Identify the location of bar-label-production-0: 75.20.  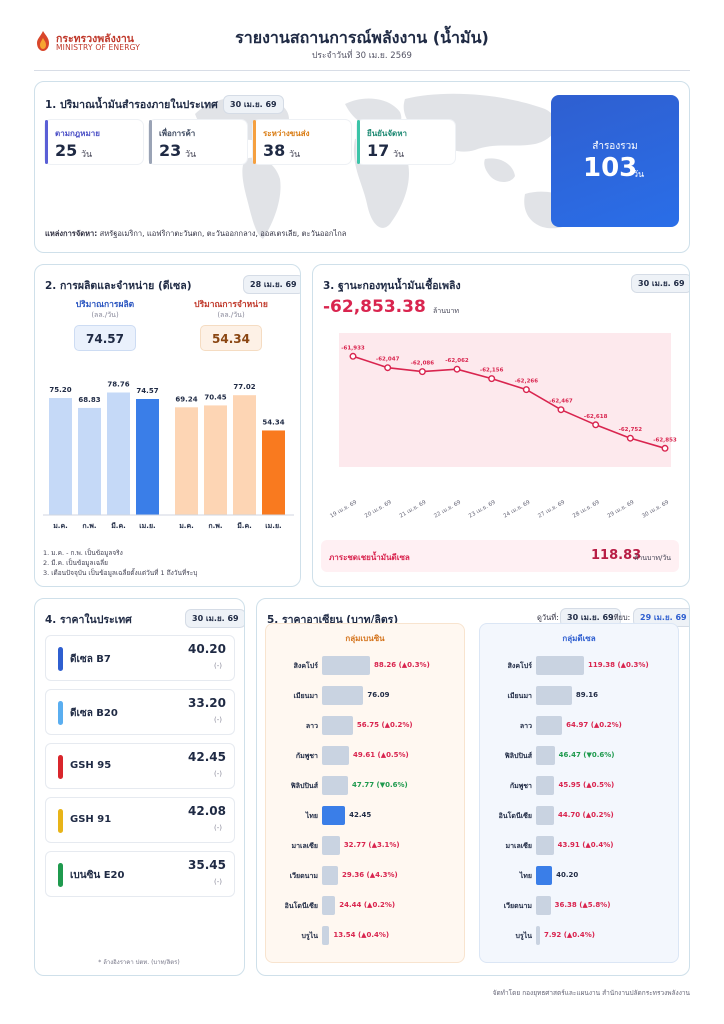
(60, 390).